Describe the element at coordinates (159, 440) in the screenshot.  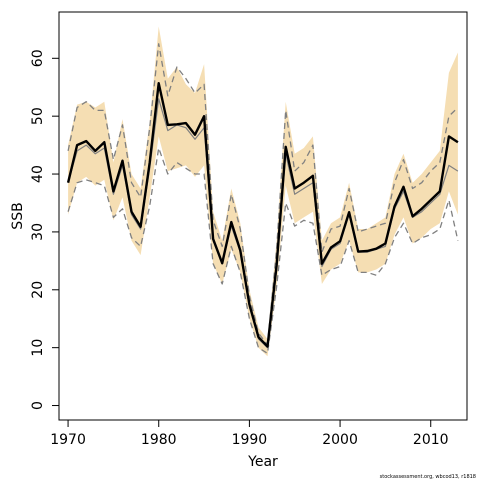
I see `x-tick-label: 1980` at that location.